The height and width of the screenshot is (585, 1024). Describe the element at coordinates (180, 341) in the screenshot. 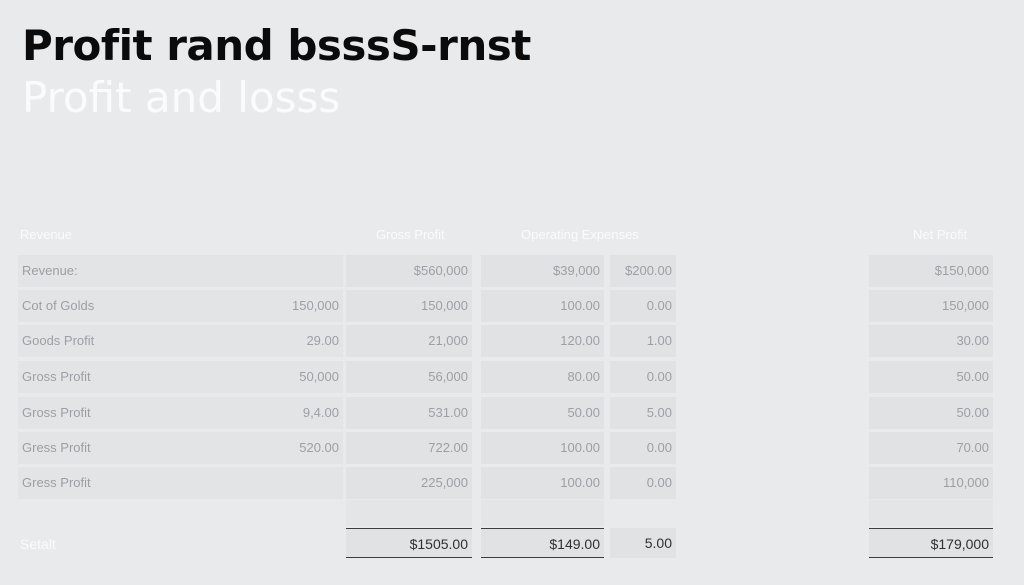

I see `row-label: Goods Profit` at that location.